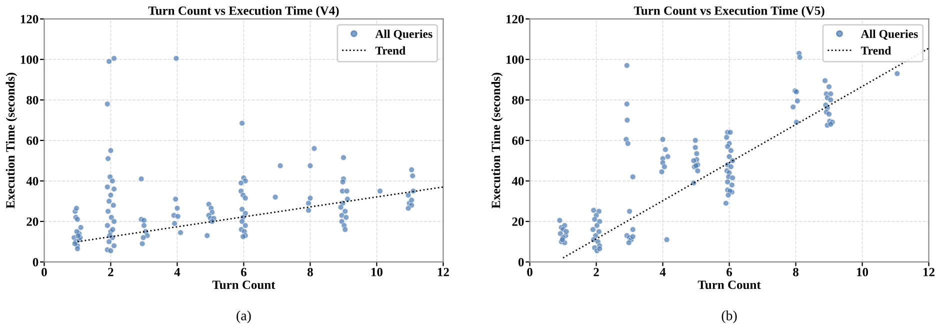 This screenshot has width=941, height=332. Describe the element at coordinates (243, 12) in the screenshot. I see `chart-title: Turn Count vs Execution Time (V4)` at that location.